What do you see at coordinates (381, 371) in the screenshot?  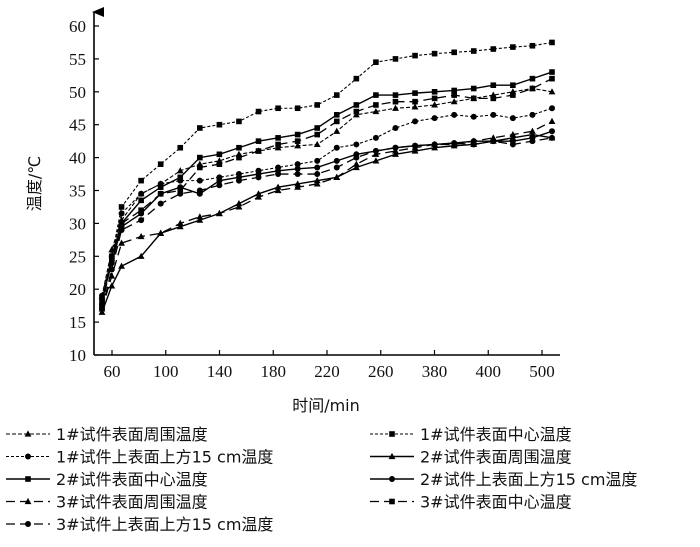 I see `x-tick-label: 260` at bounding box center [381, 371].